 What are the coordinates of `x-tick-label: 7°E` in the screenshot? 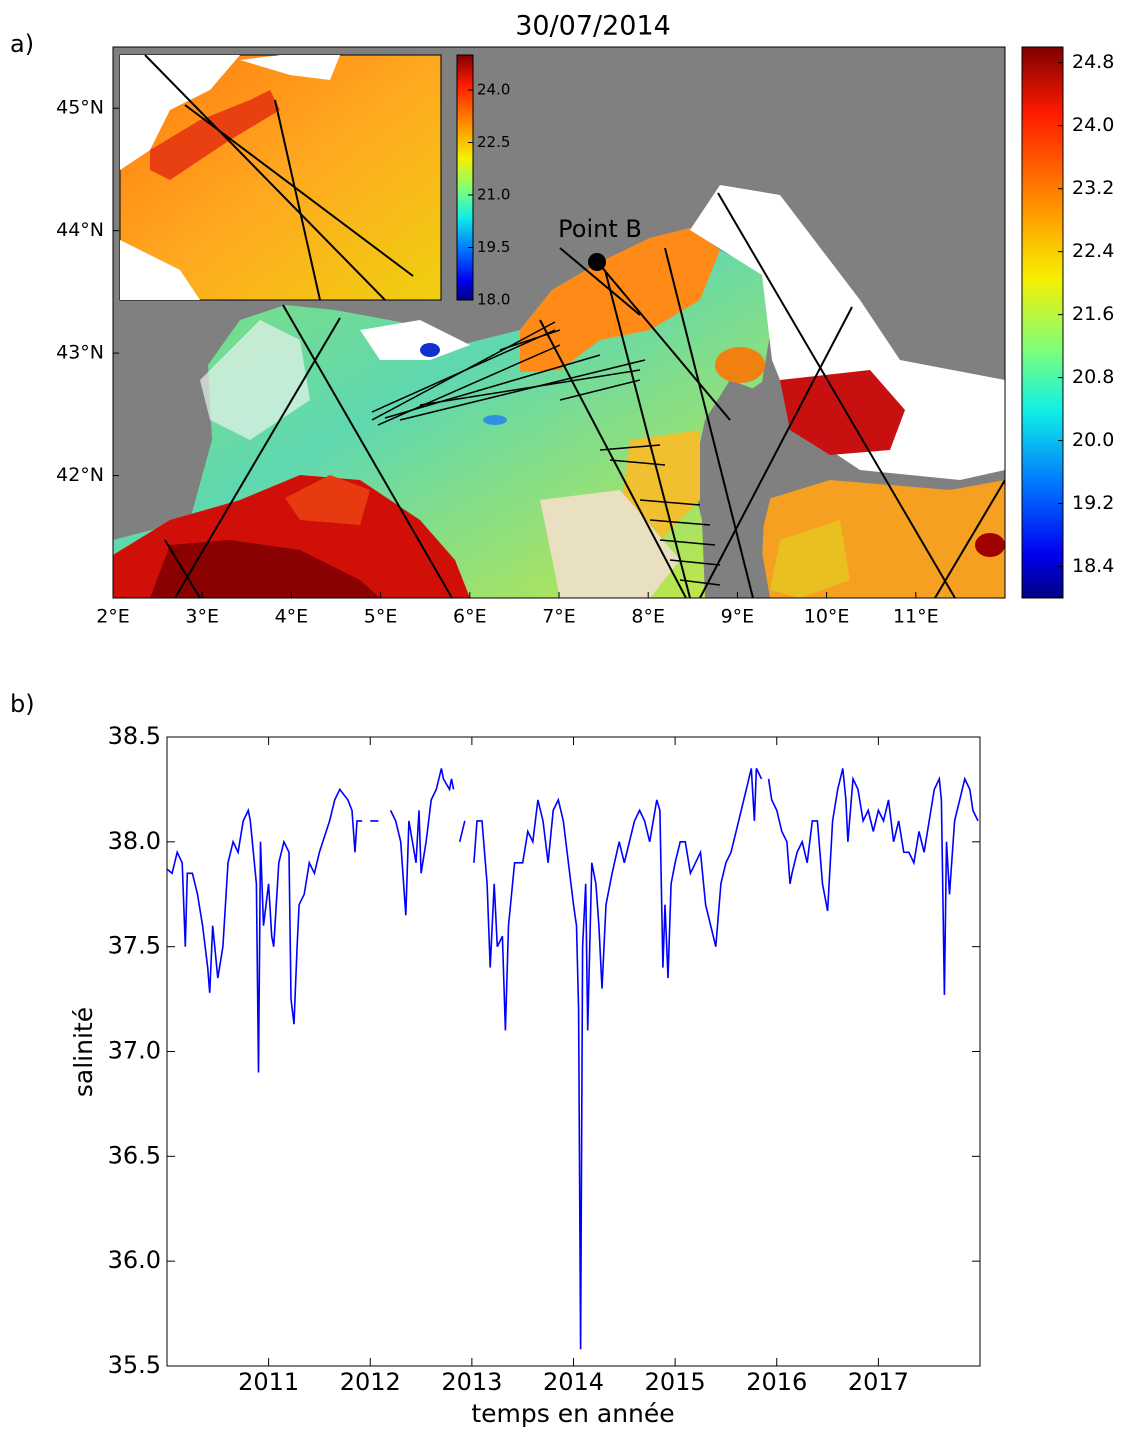 It's located at (559, 617).